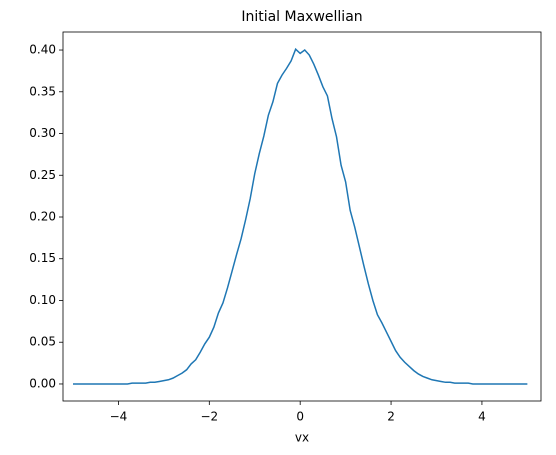 The image size is (556, 455). I want to click on y-tick-label: 0.00, so click(42, 383).